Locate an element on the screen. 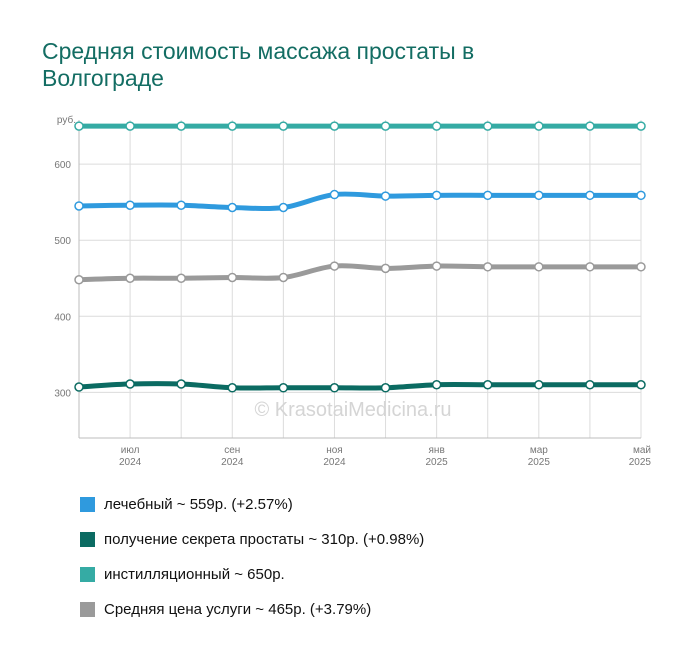  x-tick-month: мар is located at coordinates (539, 450).